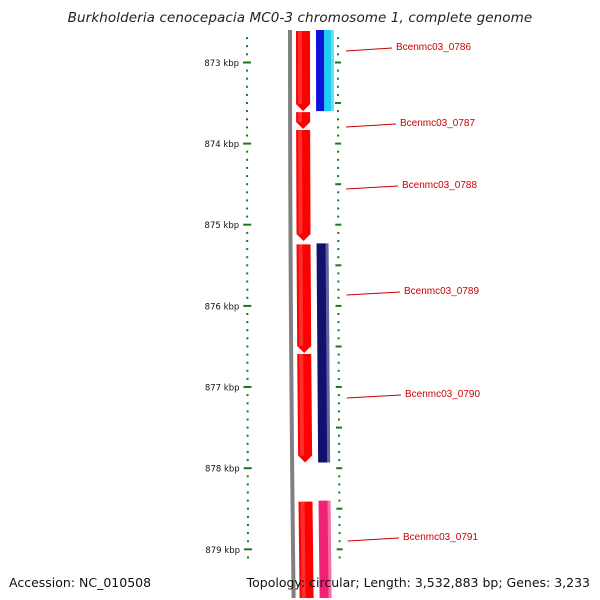 Image resolution: width=600 pixels, height=600 pixels. I want to click on axis-tick-label: 878 kbp, so click(222, 470).